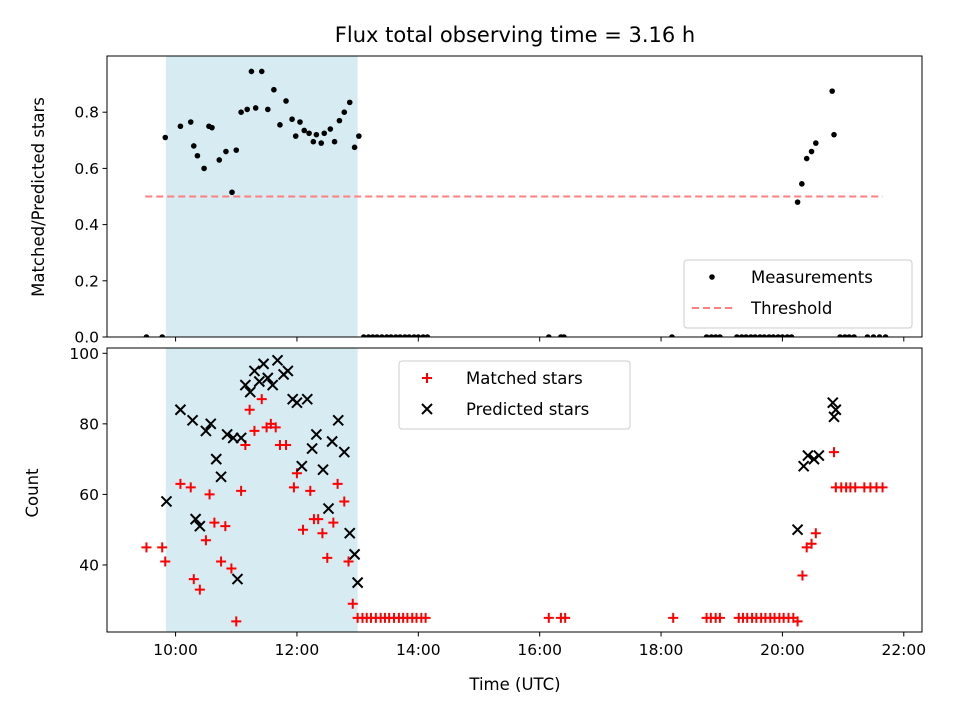 The height and width of the screenshot is (720, 960). What do you see at coordinates (418, 650) in the screenshot?
I see `x-tick-label: 14:00` at bounding box center [418, 650].